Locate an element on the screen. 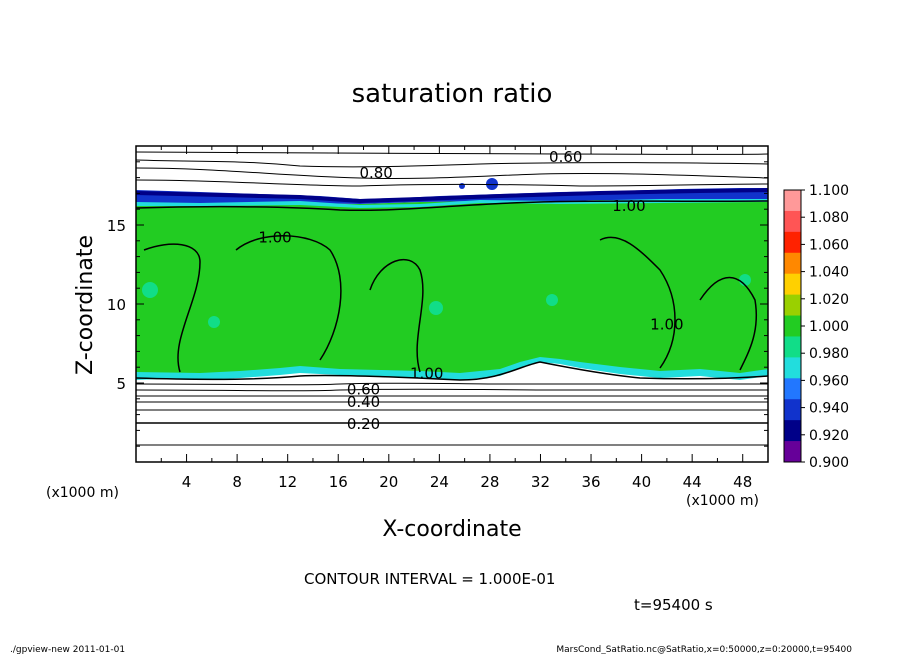 This screenshot has height=654, width=904. x-tick-label: 24 is located at coordinates (439, 482).